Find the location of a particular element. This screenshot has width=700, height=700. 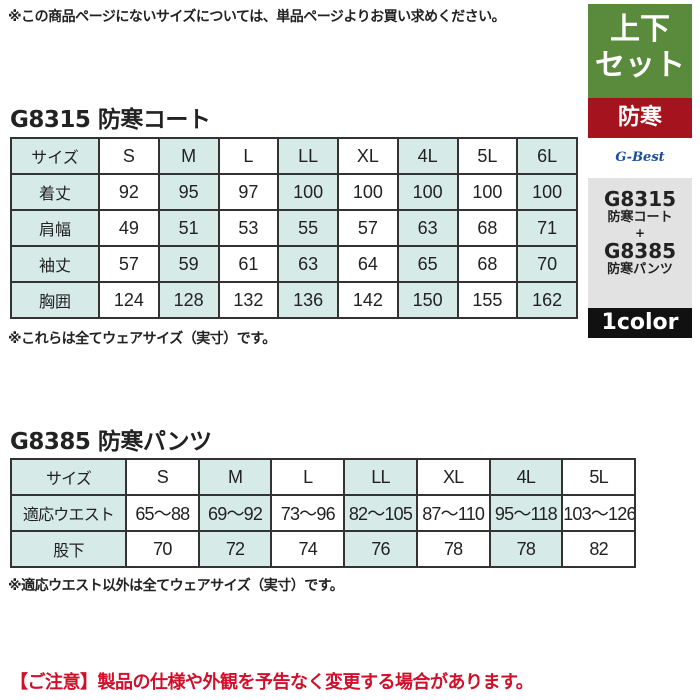

table-cell: 74 is located at coordinates (308, 549).